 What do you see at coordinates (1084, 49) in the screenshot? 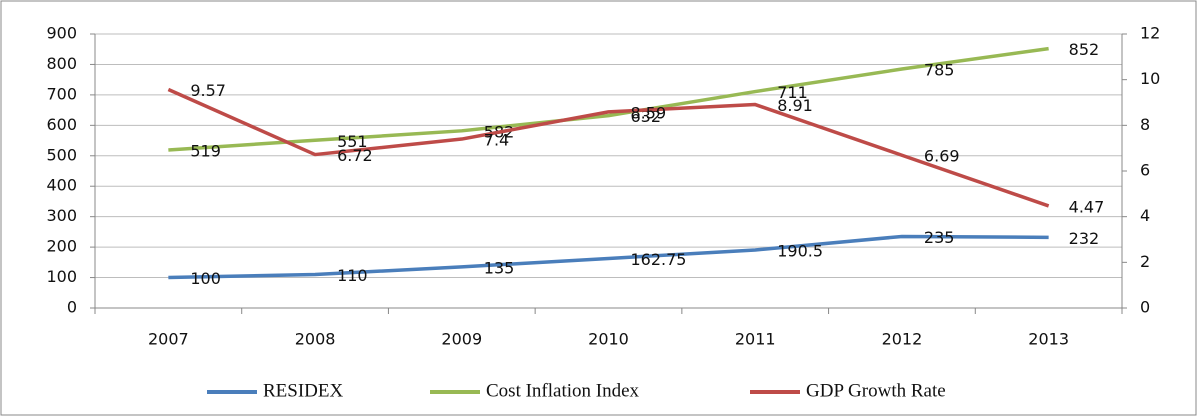
I see `data-label: 852` at bounding box center [1084, 49].